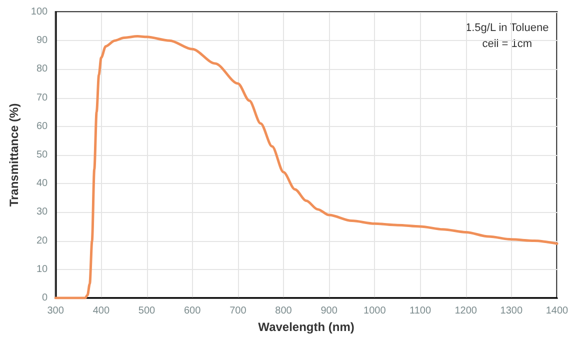 The height and width of the screenshot is (338, 575). What do you see at coordinates (101, 311) in the screenshot?
I see `x-tick-label: 400` at bounding box center [101, 311].